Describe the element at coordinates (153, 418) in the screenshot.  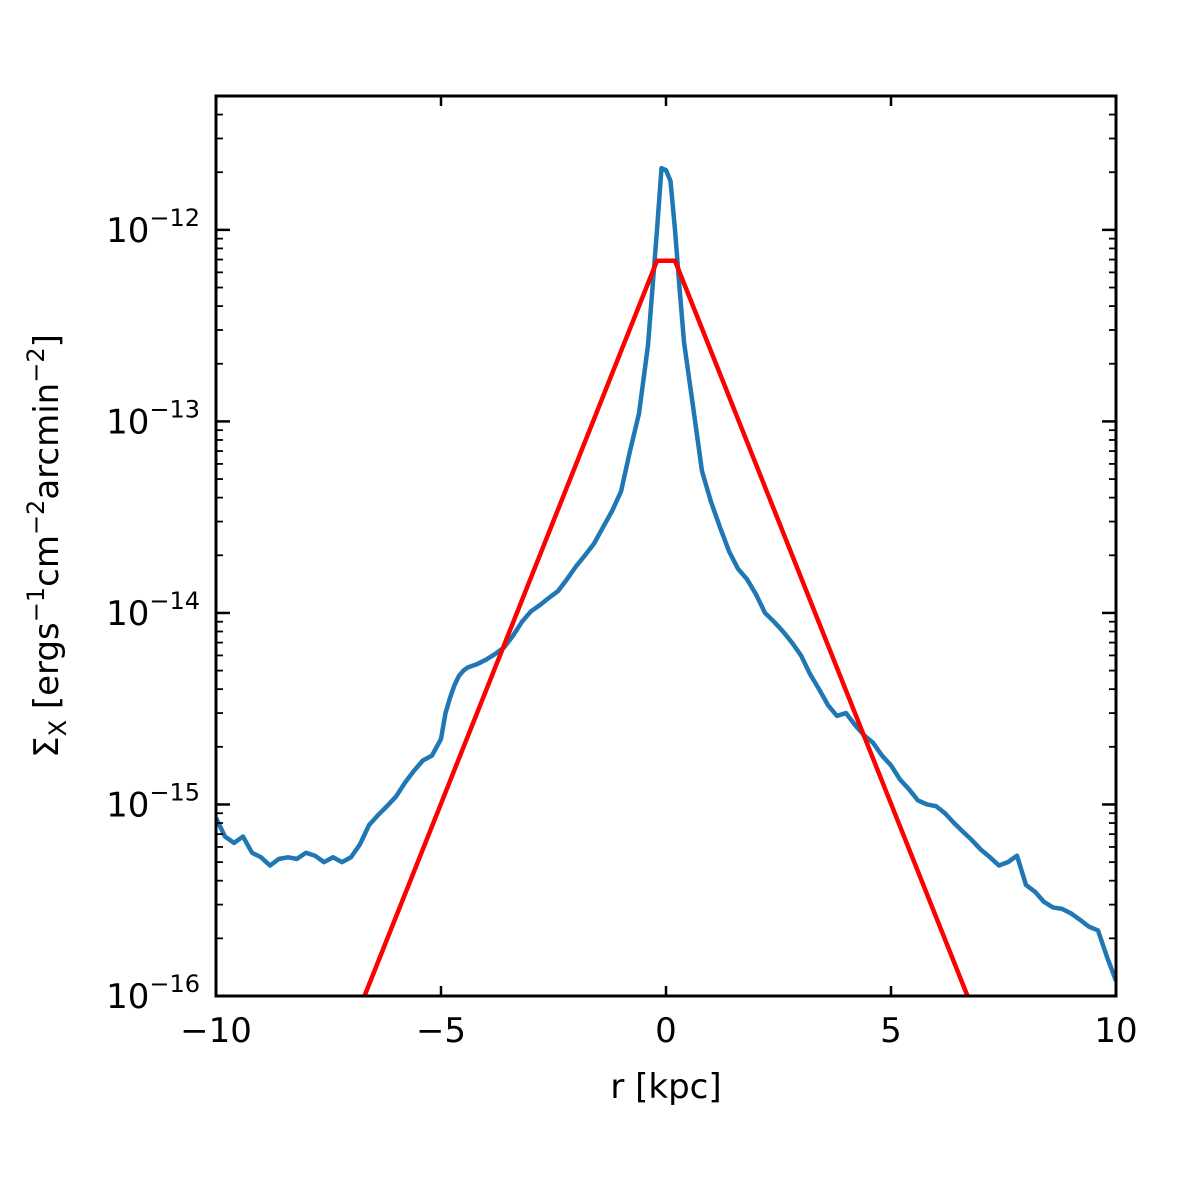
I see `y-tick-label: 10−13` at that location.